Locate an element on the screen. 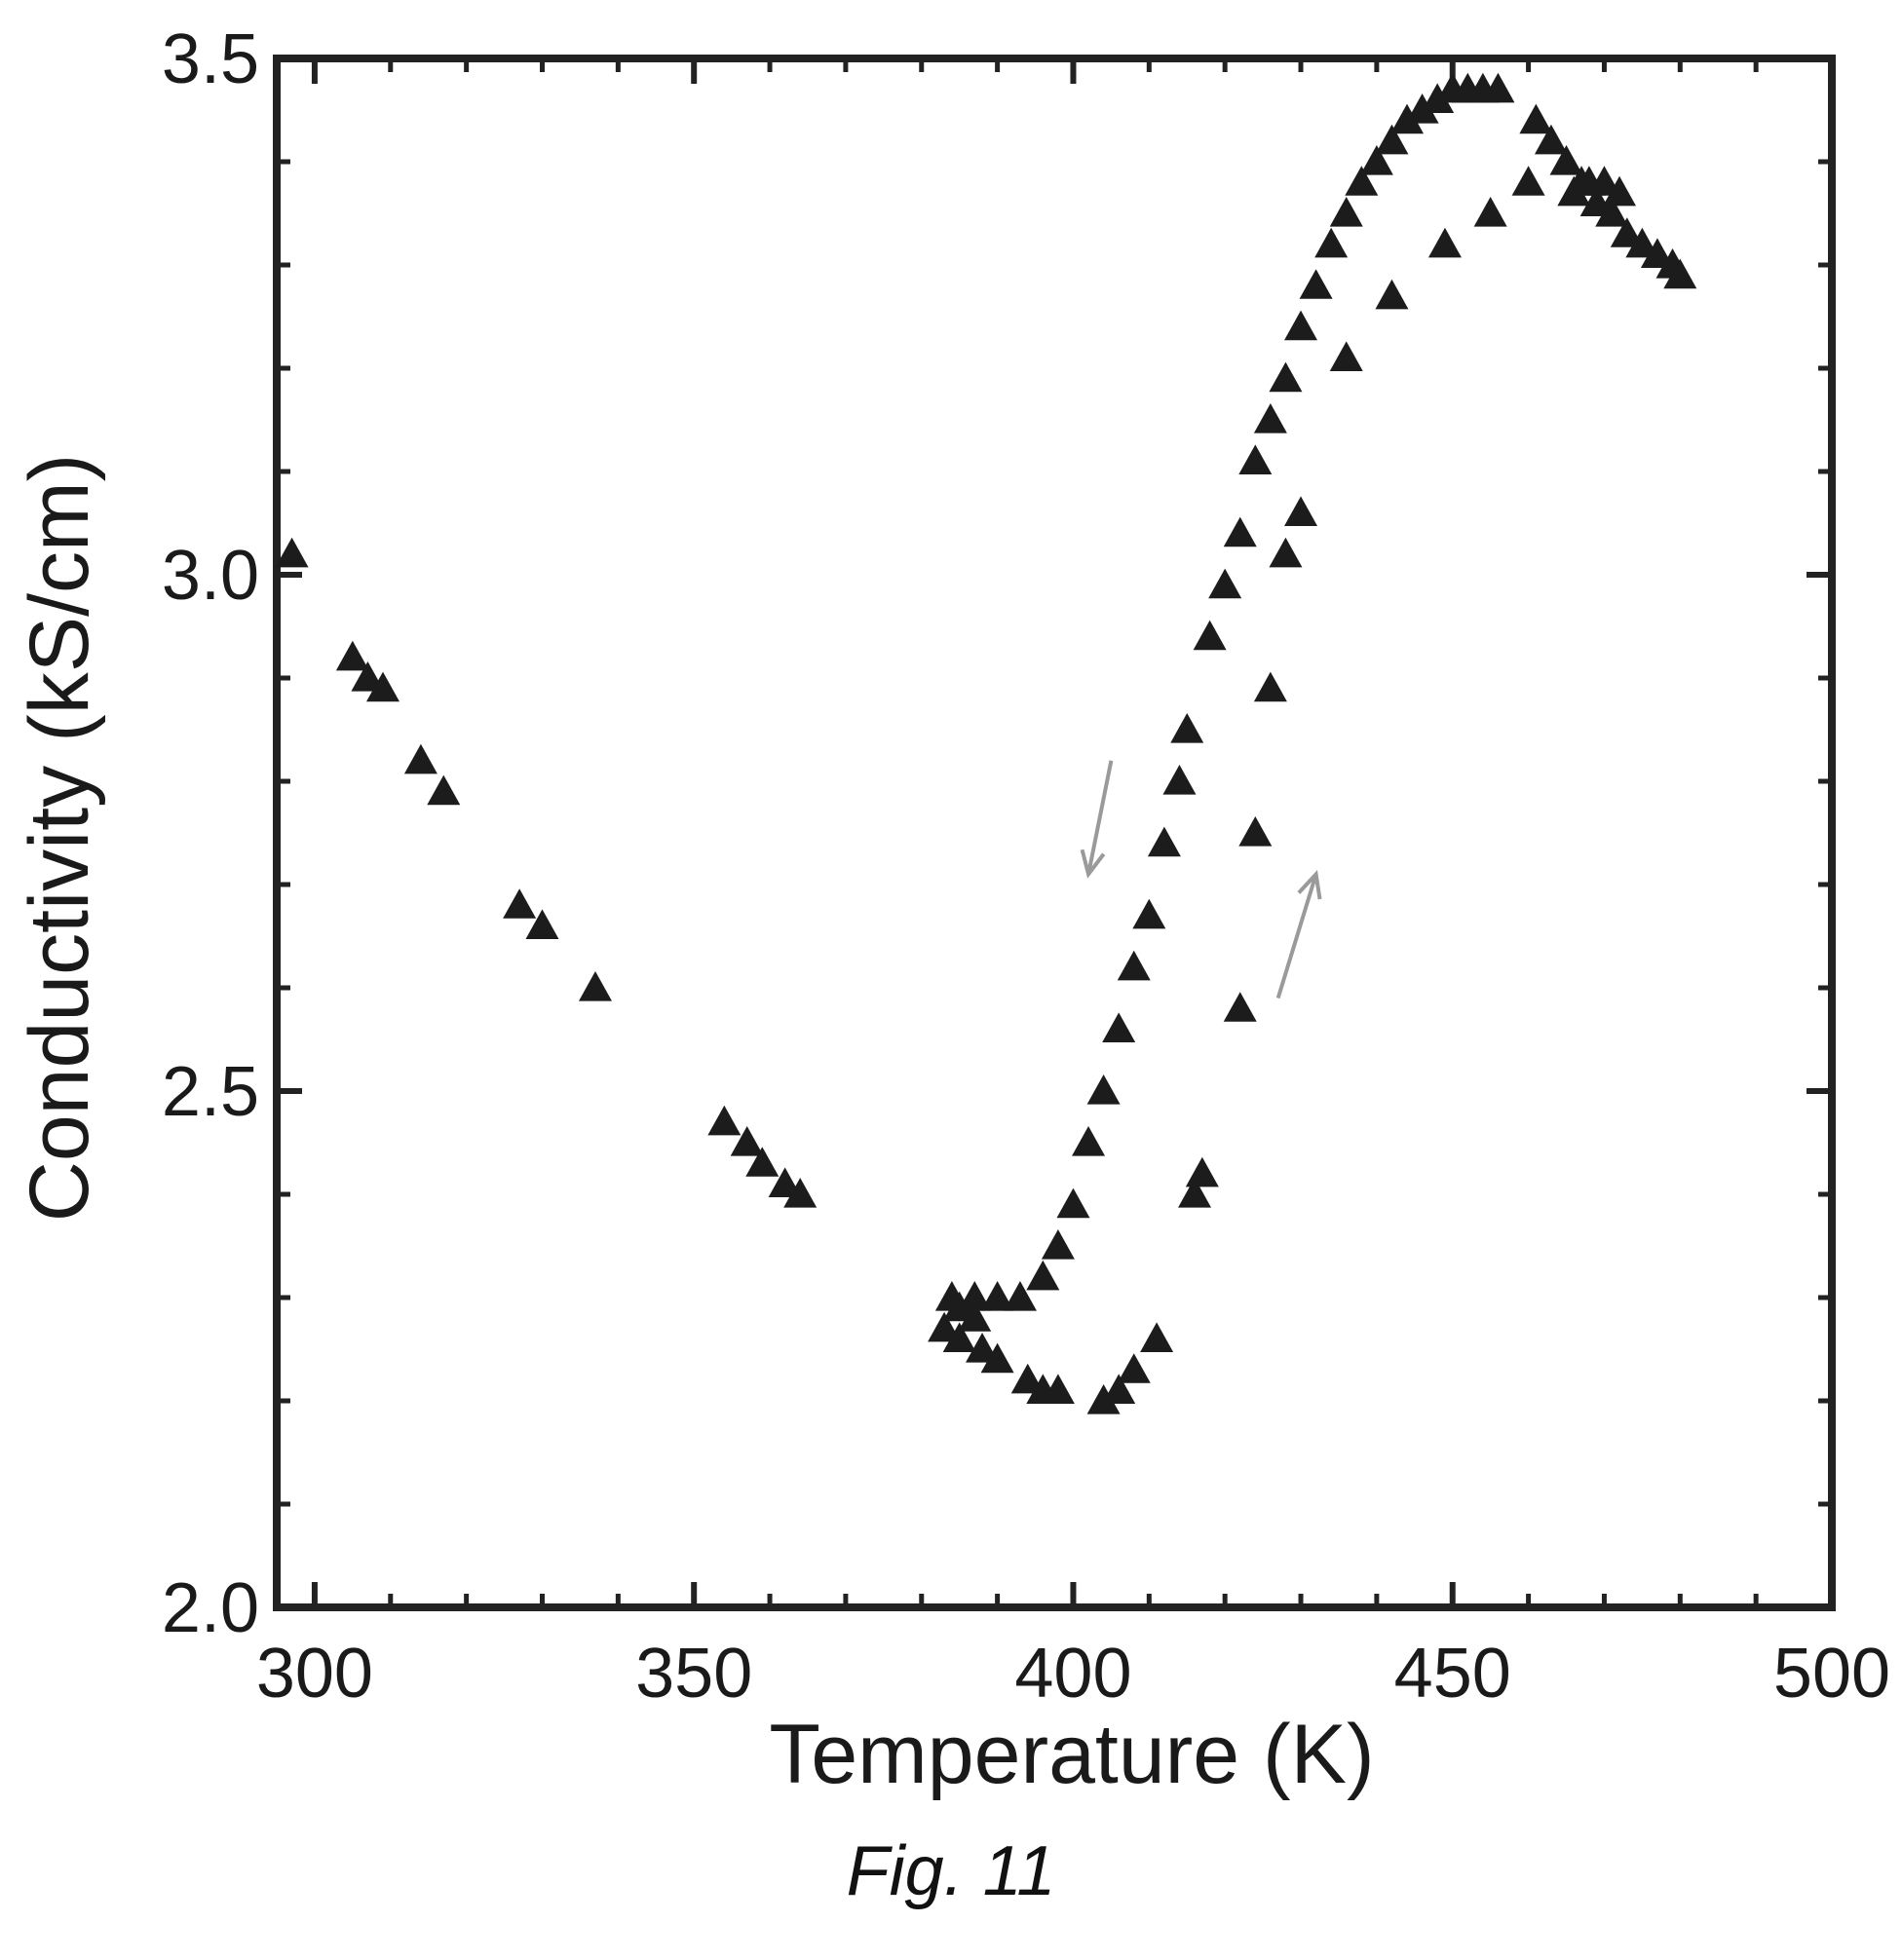  y-tick-label: 3.0 is located at coordinates (210, 576).